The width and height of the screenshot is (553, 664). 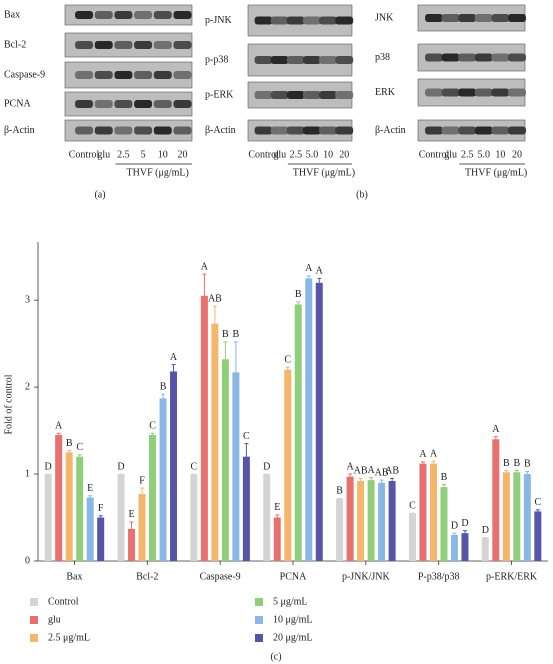 What do you see at coordinates (63, 601) in the screenshot?
I see `legend-label: Control` at bounding box center [63, 601].